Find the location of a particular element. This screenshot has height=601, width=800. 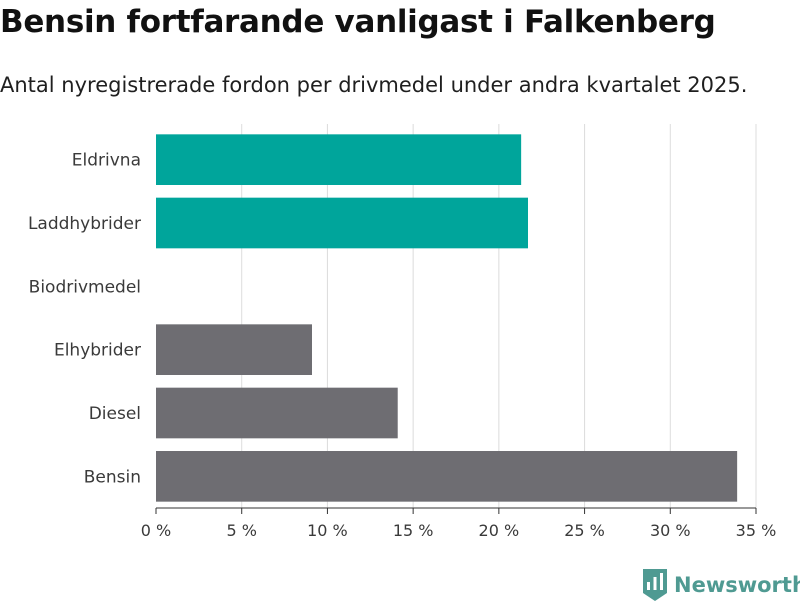

x-tick-label: 10 % is located at coordinates (327, 530).